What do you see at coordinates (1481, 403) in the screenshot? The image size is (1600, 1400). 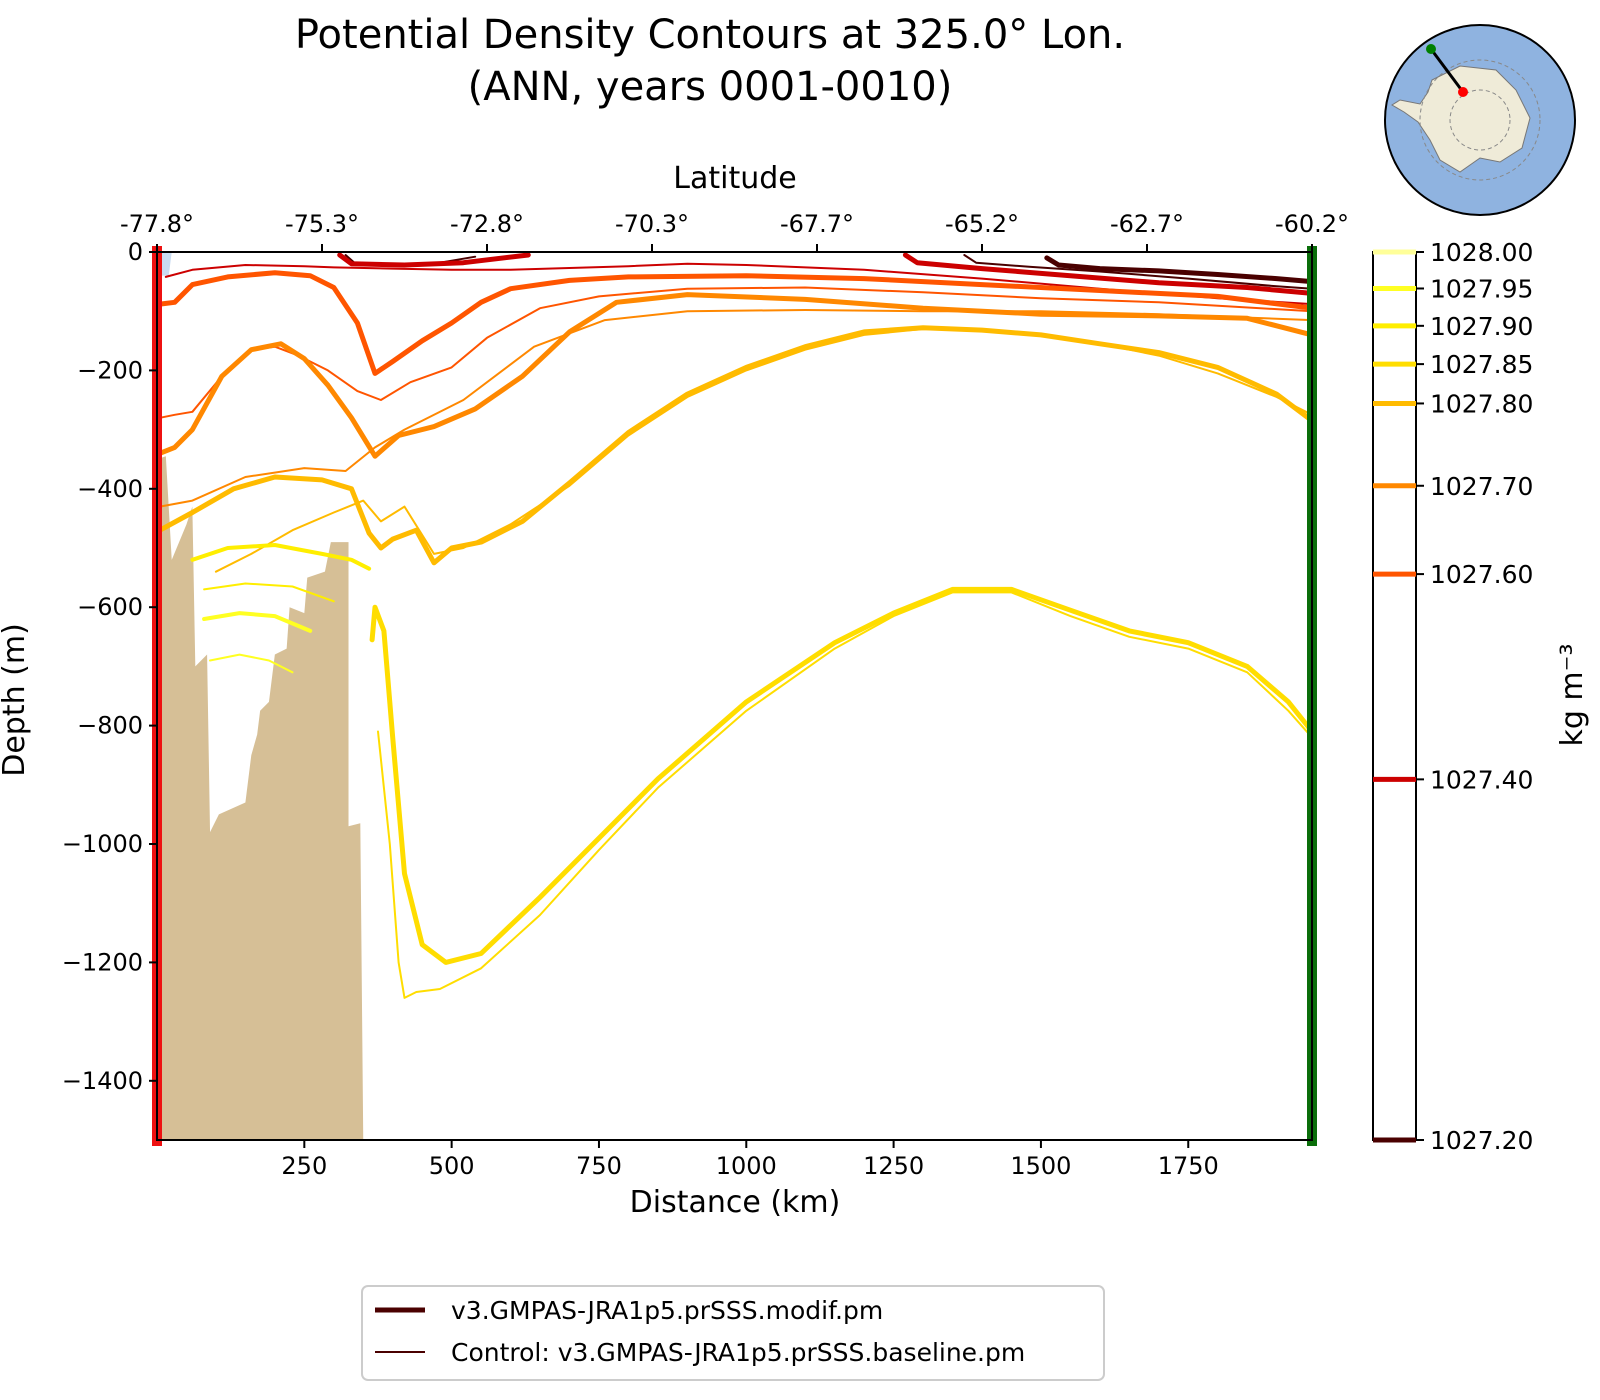 I see `colorbar-tick-label: 1027.80` at bounding box center [1481, 403].